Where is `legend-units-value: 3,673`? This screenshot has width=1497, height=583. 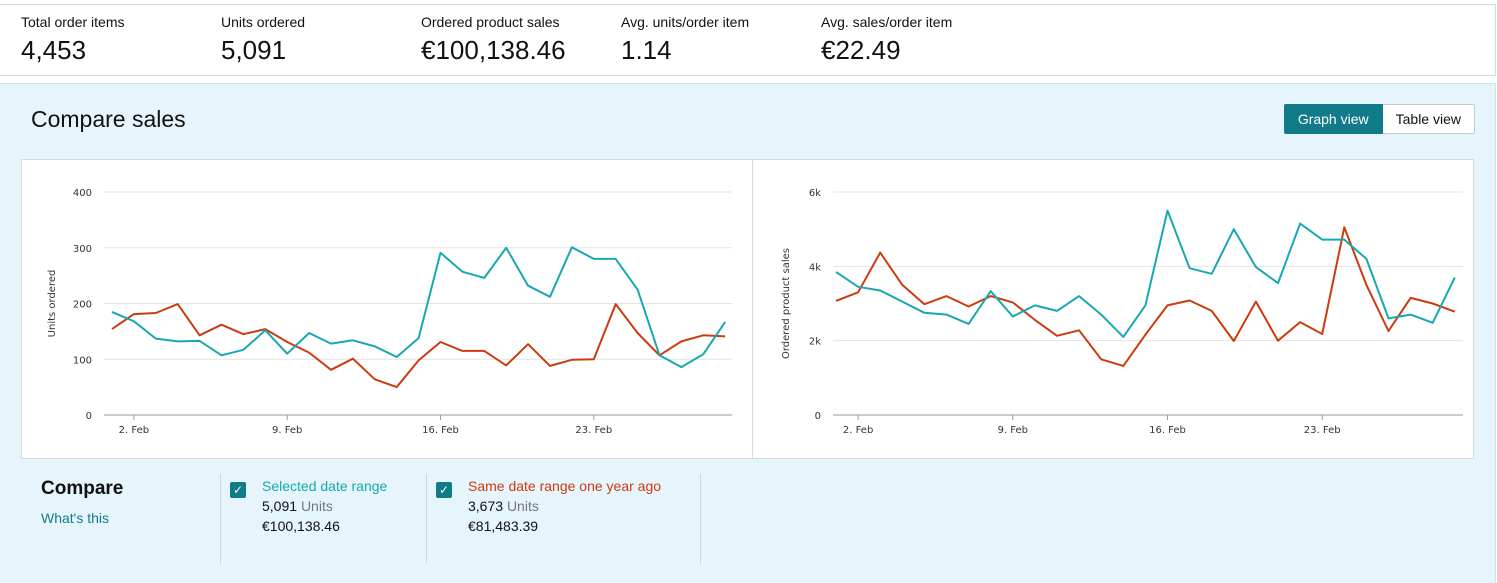
legend-units-value: 3,673 is located at coordinates (486, 506).